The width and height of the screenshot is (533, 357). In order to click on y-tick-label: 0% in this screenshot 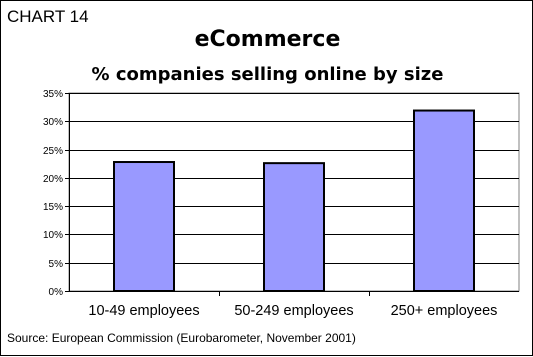, I will do `click(56, 292)`.